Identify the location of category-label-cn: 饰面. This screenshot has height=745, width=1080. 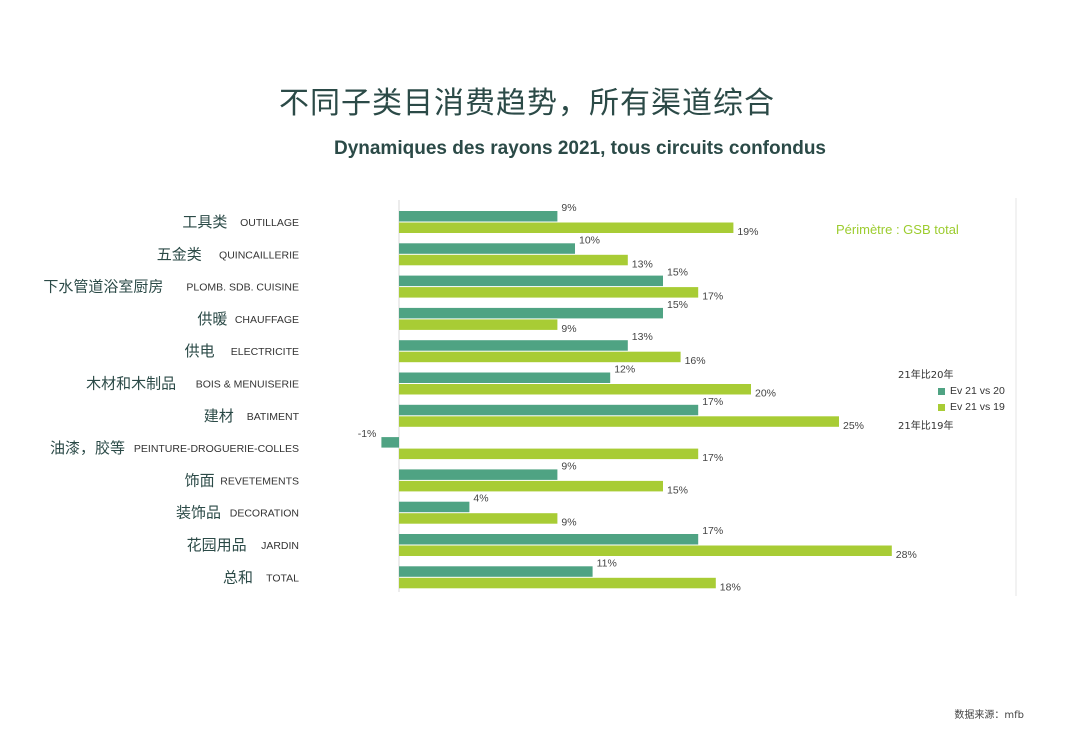
(200, 480).